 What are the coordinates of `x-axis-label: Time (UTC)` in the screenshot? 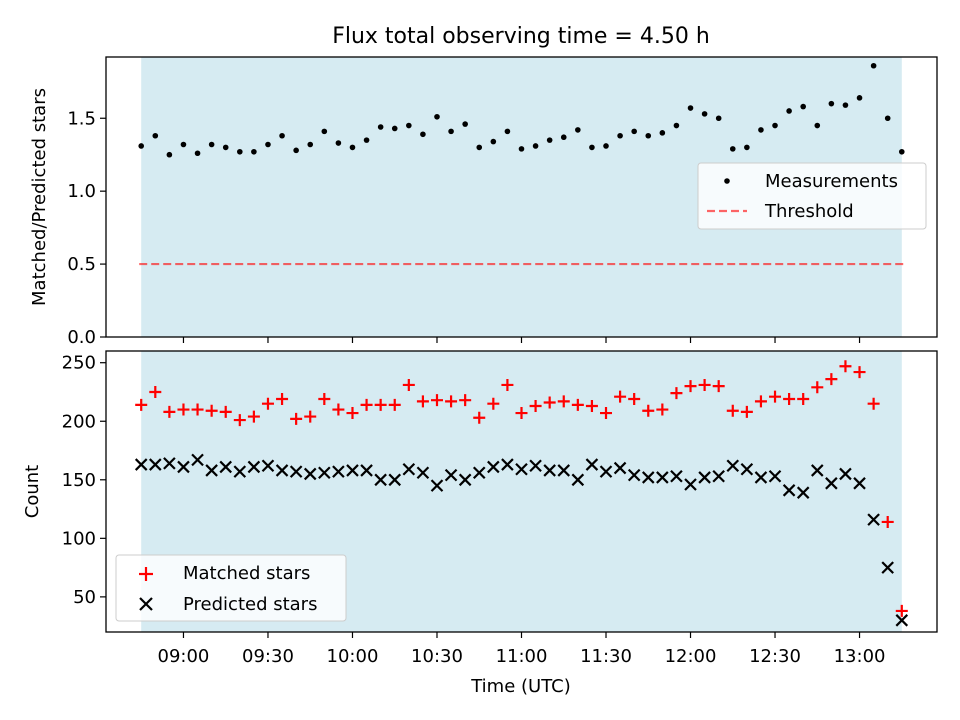 It's located at (520, 686).